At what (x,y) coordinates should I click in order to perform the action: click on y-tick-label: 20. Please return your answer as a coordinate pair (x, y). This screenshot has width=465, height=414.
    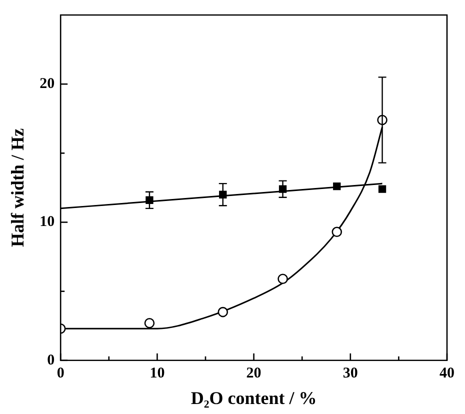
    Looking at the image, I should click on (47, 84).